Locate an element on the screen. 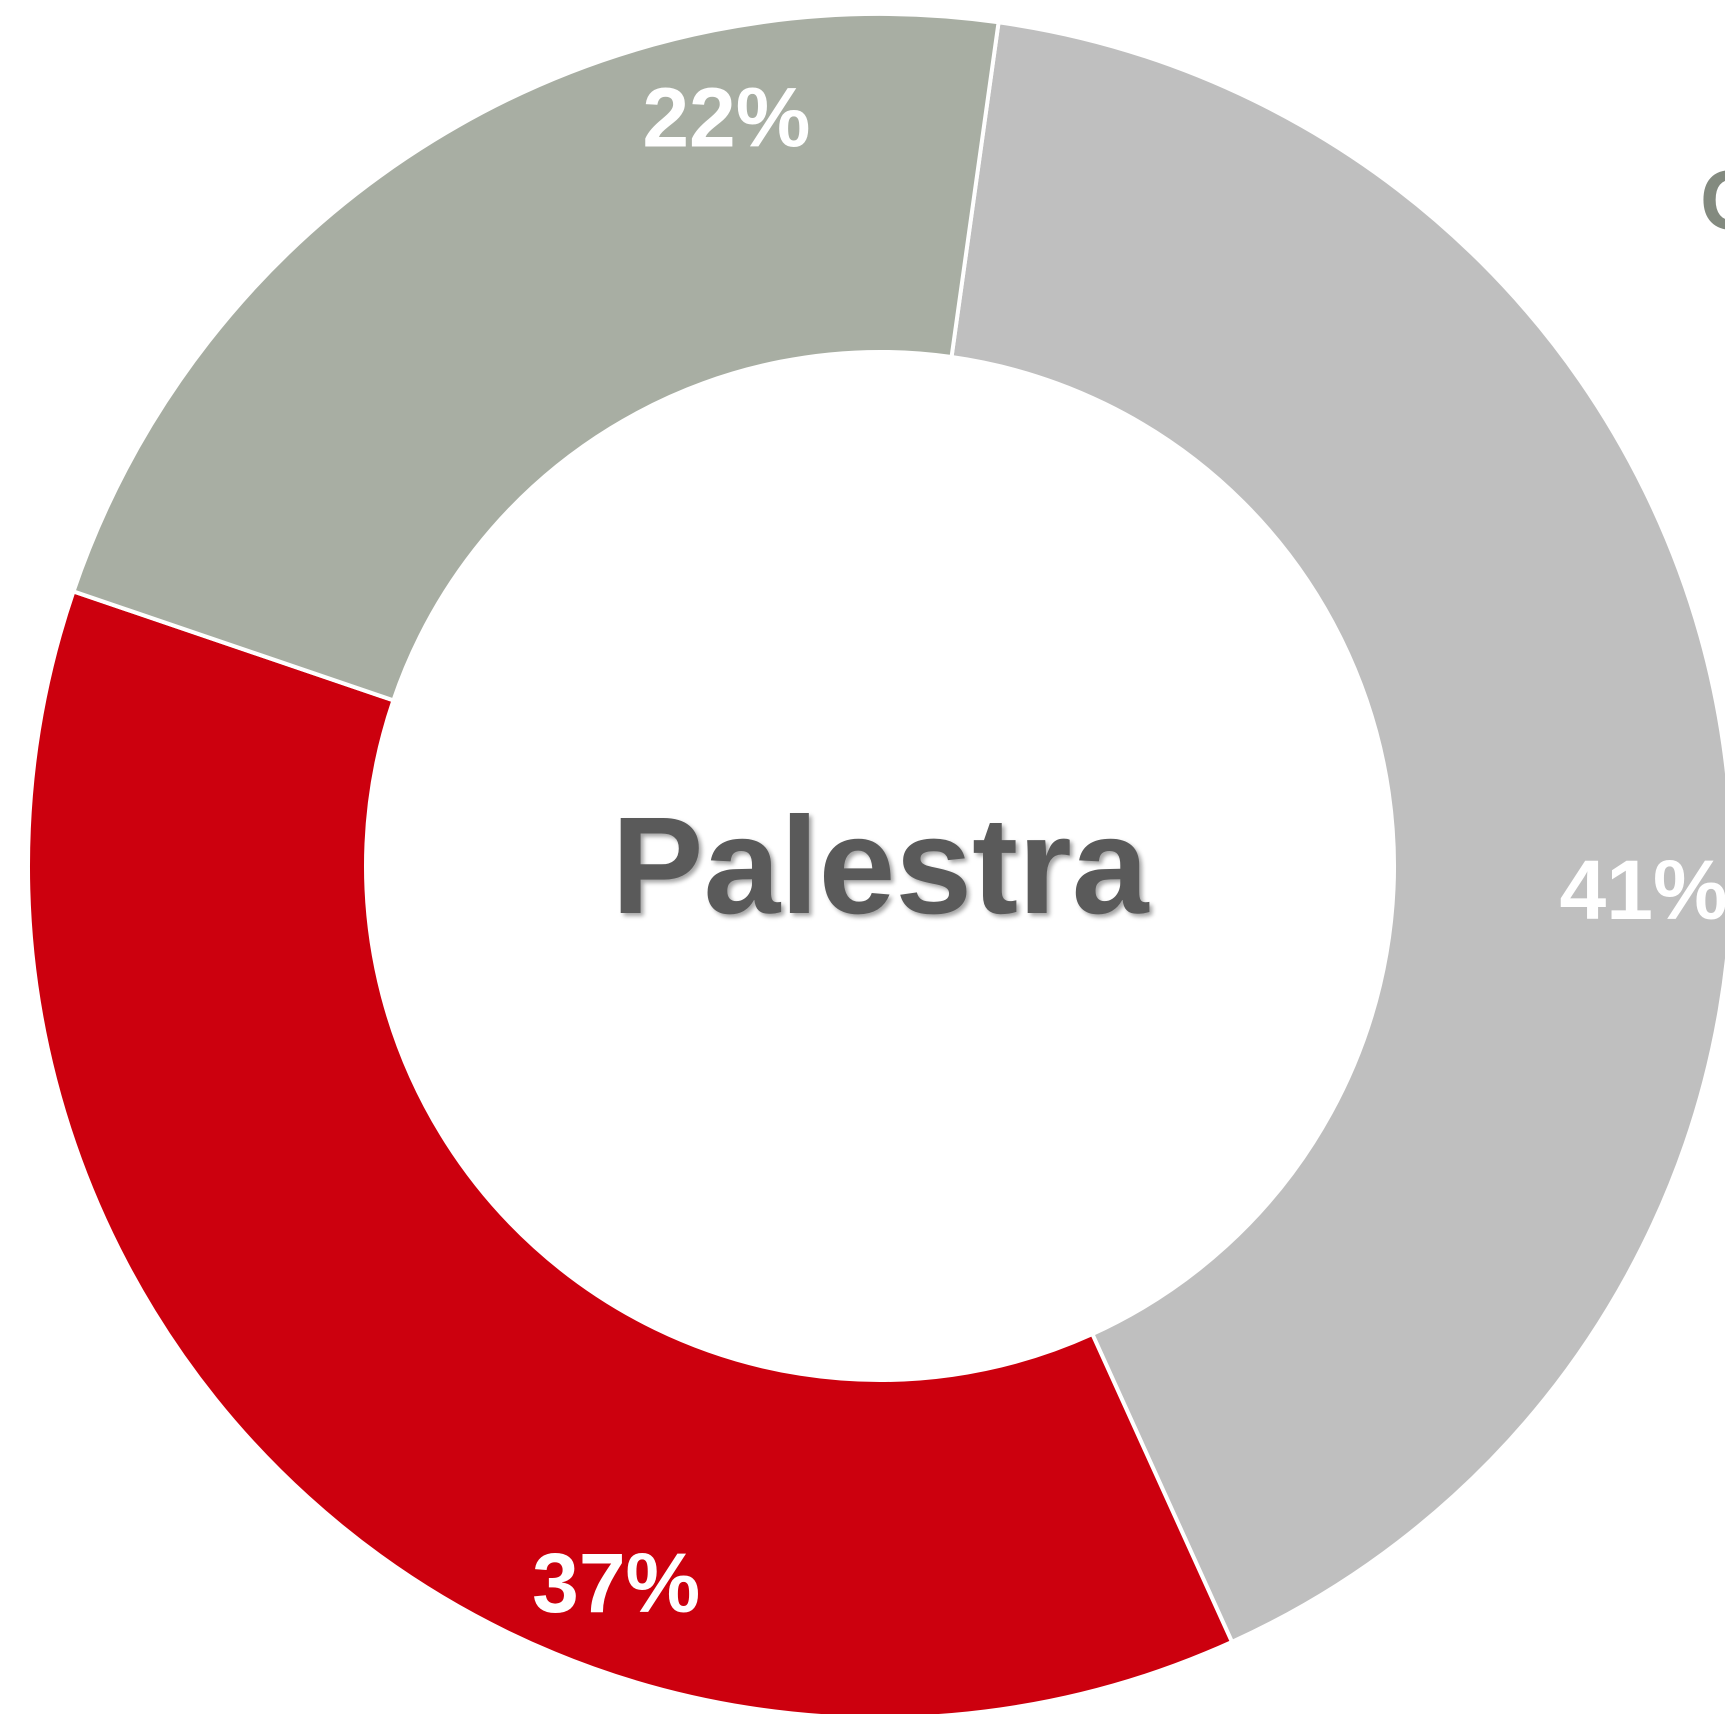  slice-label-1: 41% is located at coordinates (1642, 890).